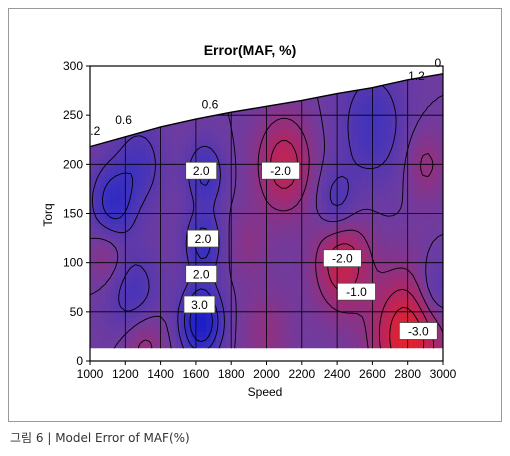 The image size is (510, 456). I want to click on x-tick-label: 2800, so click(407, 374).